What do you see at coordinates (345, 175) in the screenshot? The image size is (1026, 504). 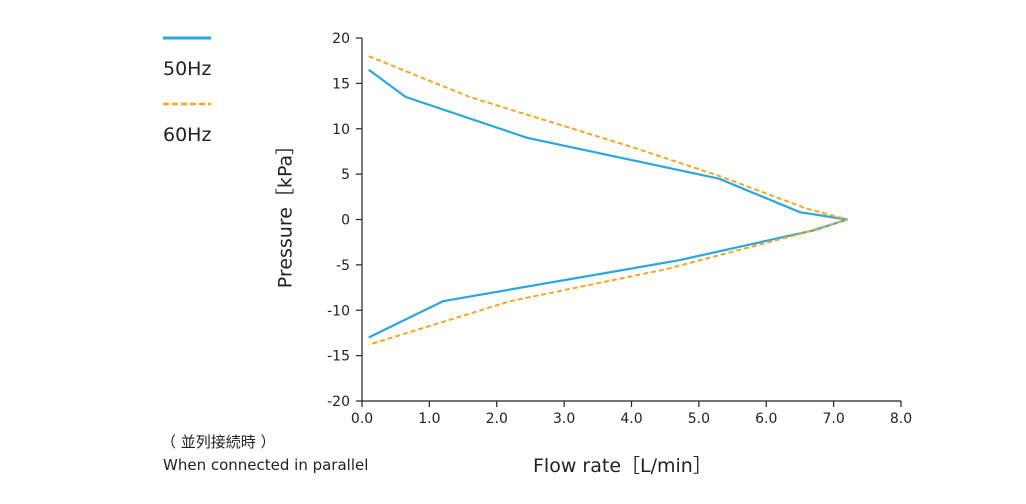 I see `y-tick-label: 5` at bounding box center [345, 175].